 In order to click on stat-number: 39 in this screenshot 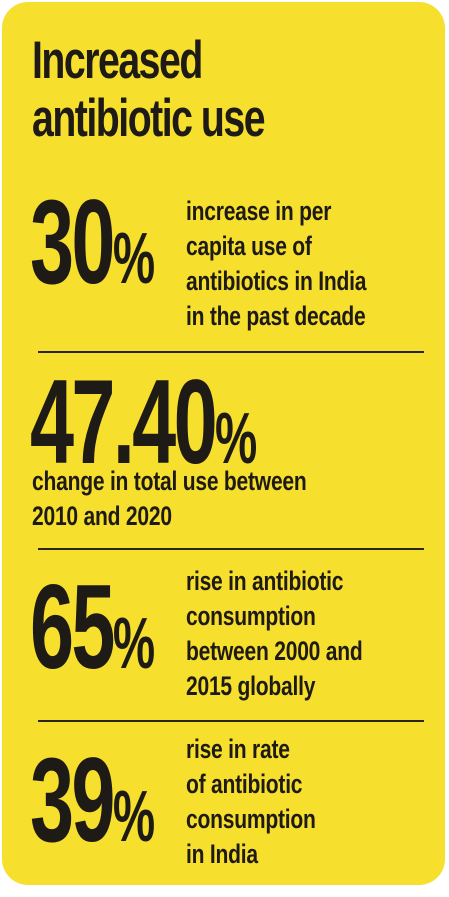, I will do `click(72, 800)`.